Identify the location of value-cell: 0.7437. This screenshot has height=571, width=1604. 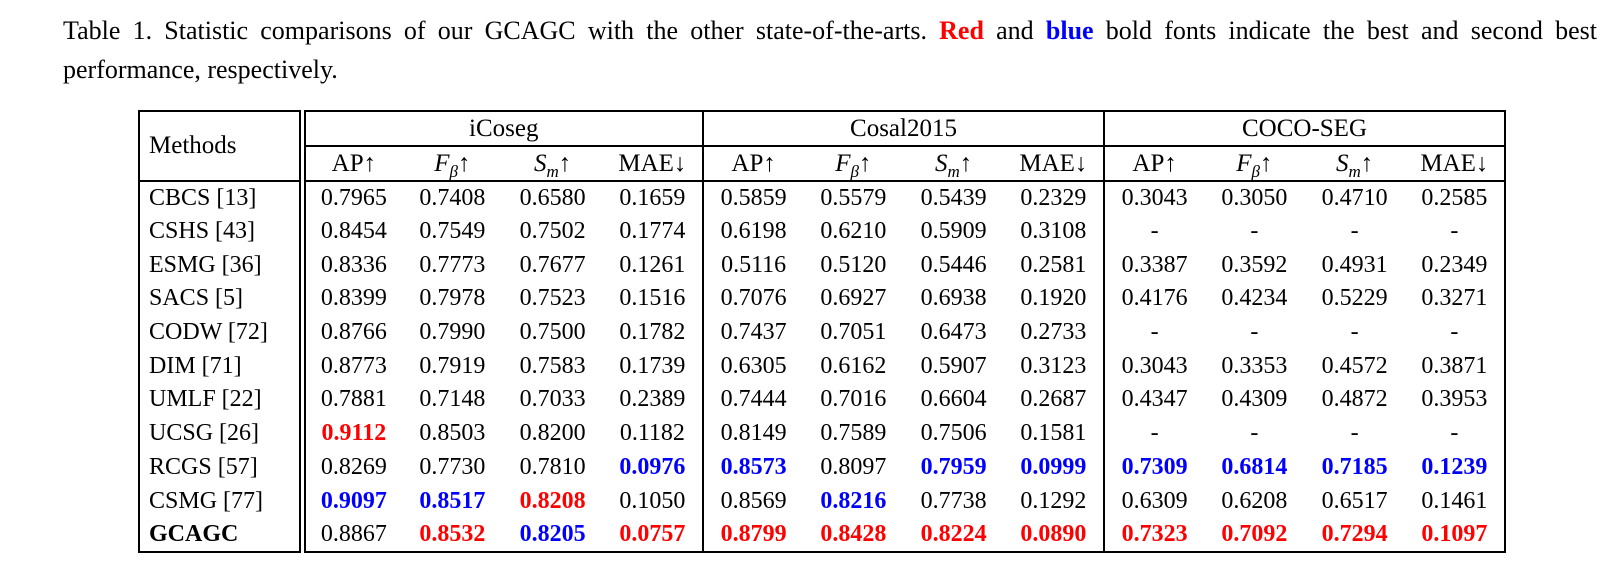
(752, 332).